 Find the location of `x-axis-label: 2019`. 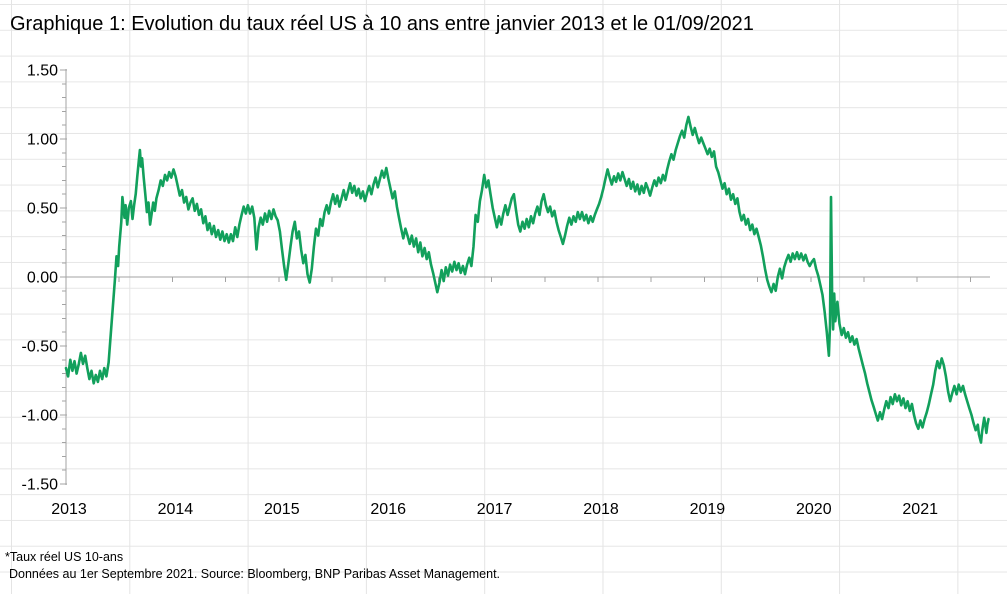

x-axis-label: 2019 is located at coordinates (708, 509).